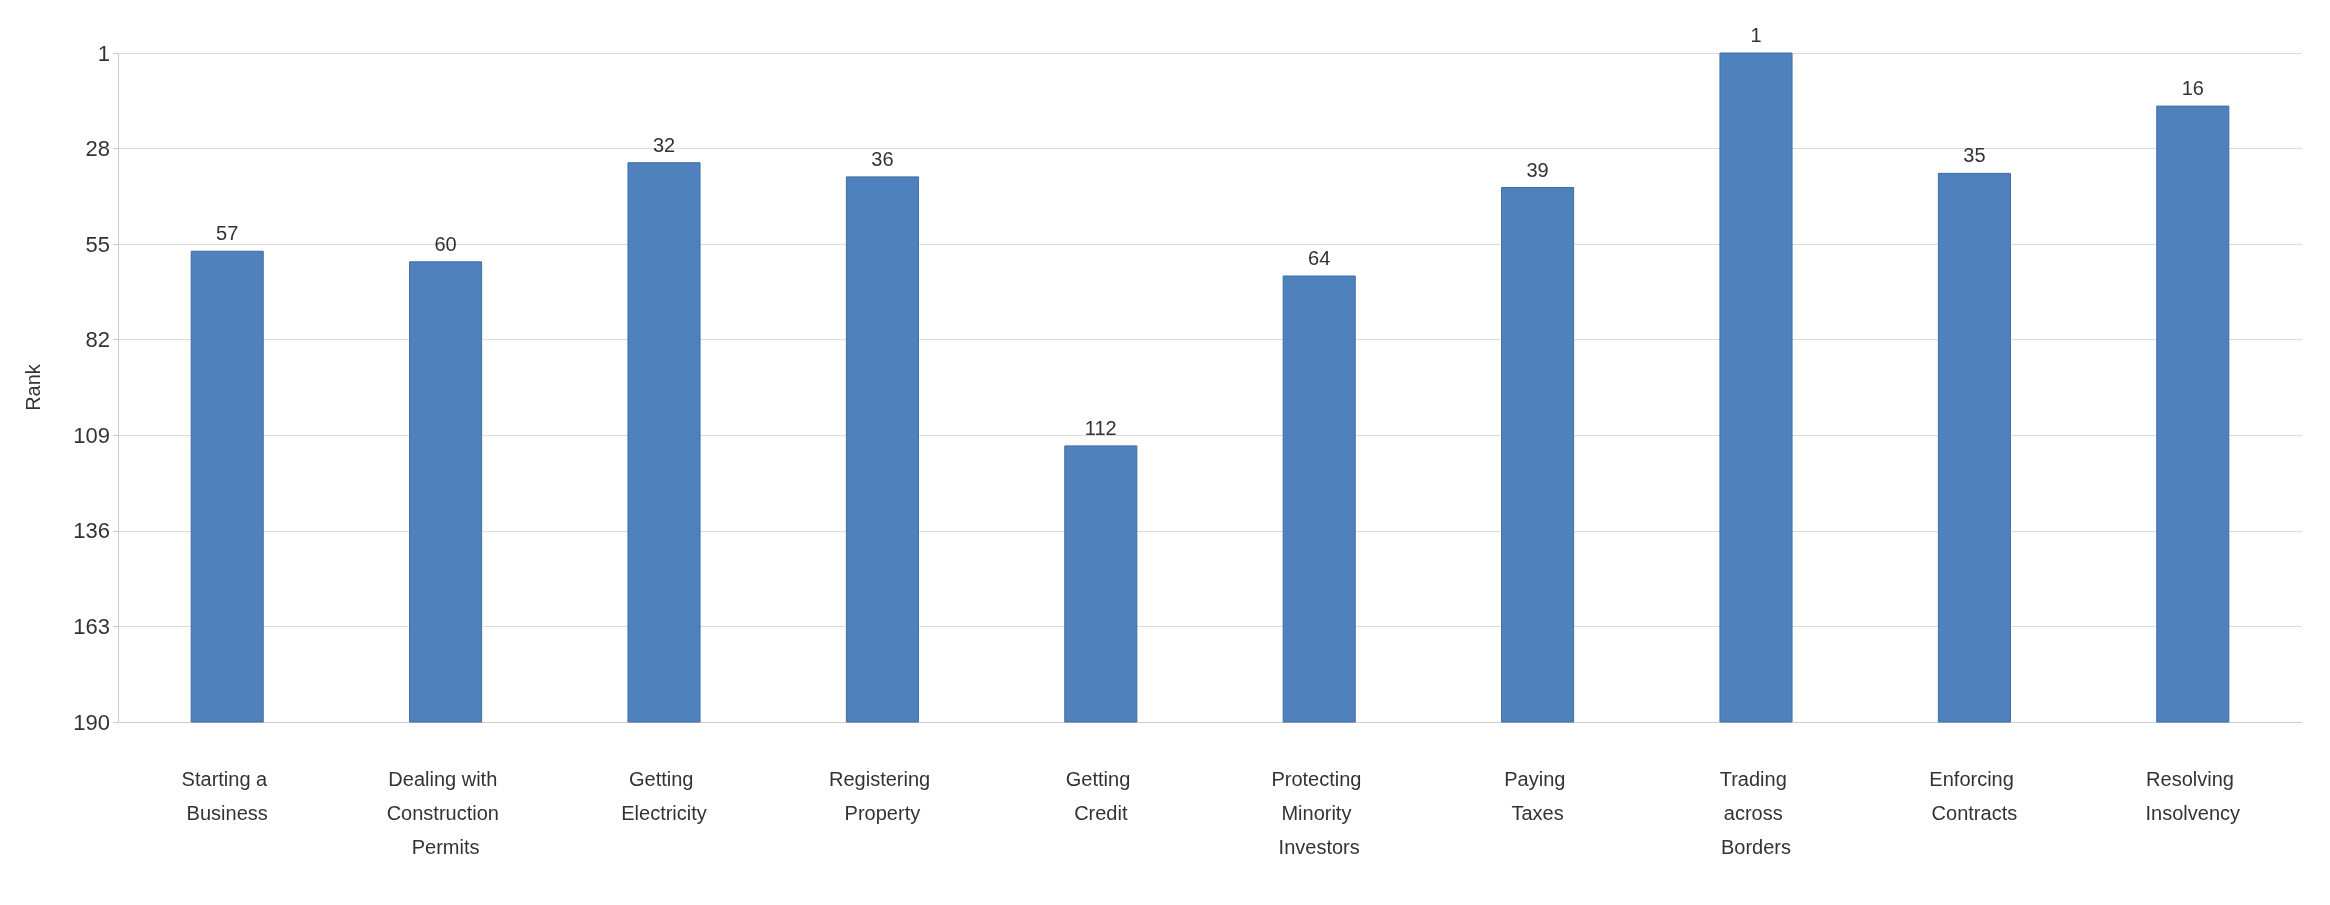 The width and height of the screenshot is (2330, 905). What do you see at coordinates (1974, 796) in the screenshot?
I see `x-tick-label: Enforcing Contracts` at bounding box center [1974, 796].